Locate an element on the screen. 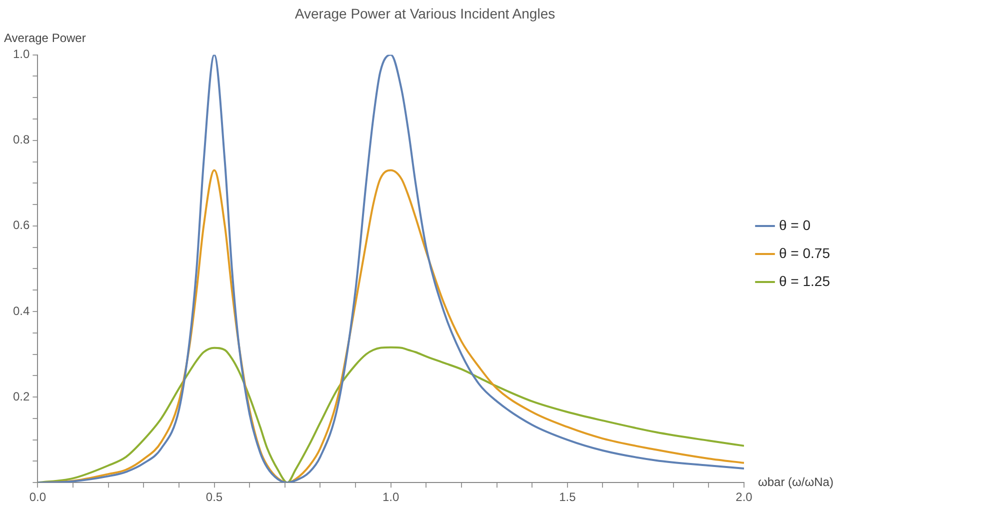 Image resolution: width=990 pixels, height=510 pixels. x-axis-title: ωbar (ω/ωNa) is located at coordinates (796, 481).